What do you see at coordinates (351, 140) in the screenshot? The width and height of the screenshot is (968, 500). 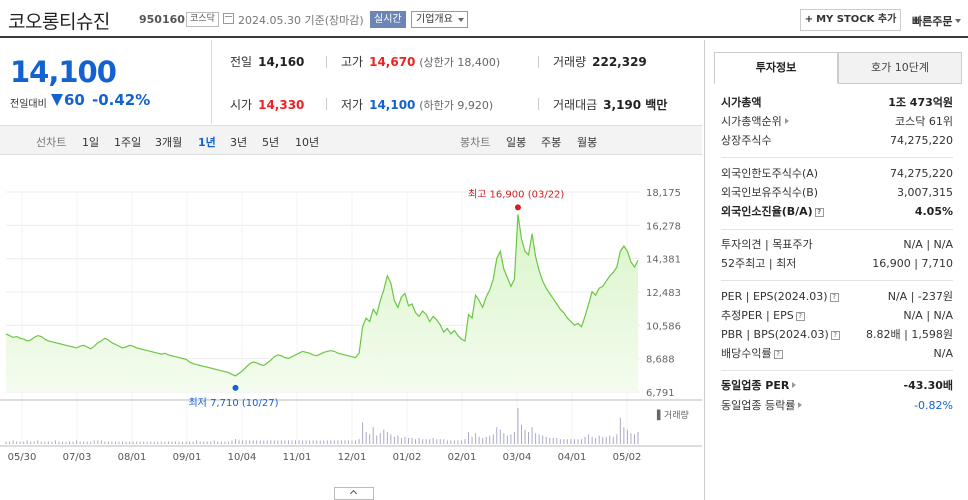 I see `chart-period-bar: 선차트 1일 1주일 3개월 1년 3년 5년 10년 봉차트 일봉 주봉 월봉` at bounding box center [351, 140].